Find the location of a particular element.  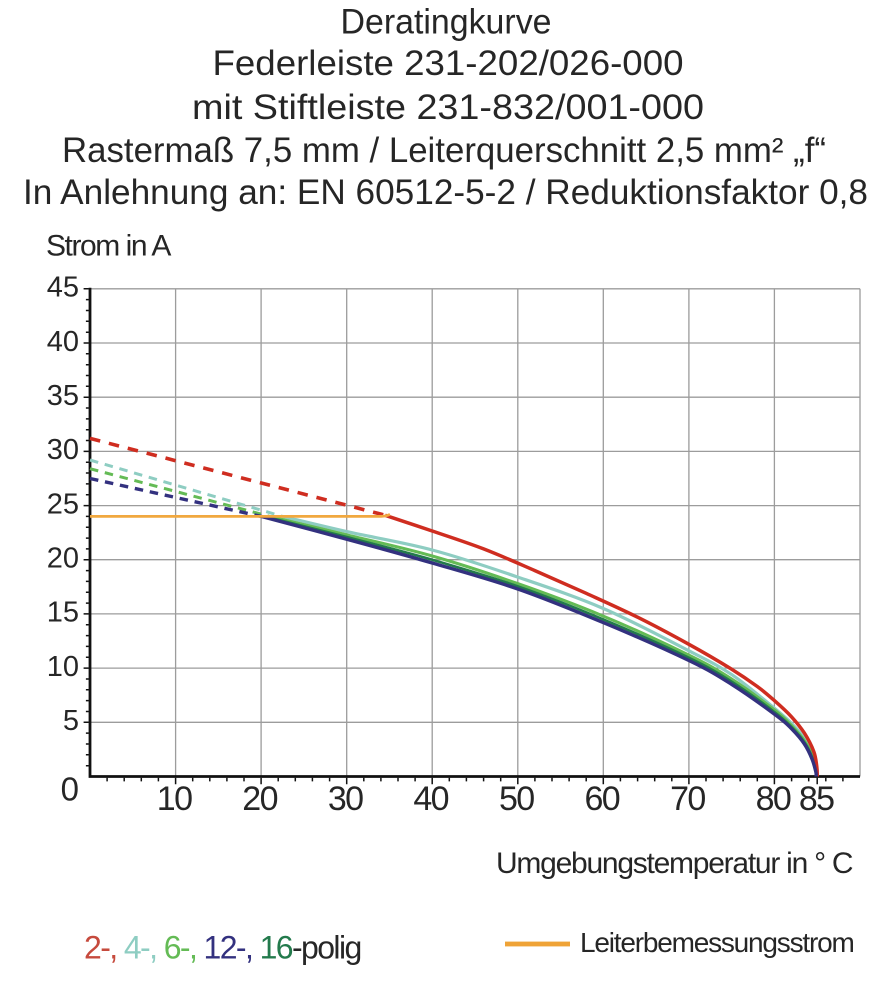

svg-text: 15 is located at coordinates (63, 613).